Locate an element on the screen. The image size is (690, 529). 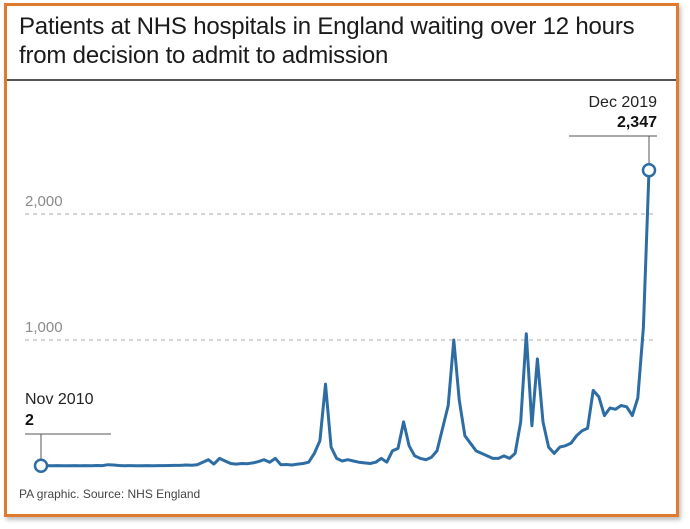
annotation-date: Dec 2019 is located at coordinates (623, 102).